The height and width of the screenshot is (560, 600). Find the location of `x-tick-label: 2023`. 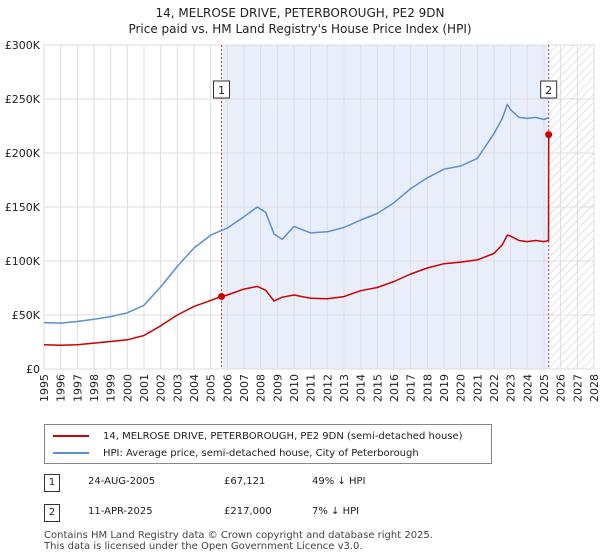

x-tick-label: 2023 is located at coordinates (511, 388).